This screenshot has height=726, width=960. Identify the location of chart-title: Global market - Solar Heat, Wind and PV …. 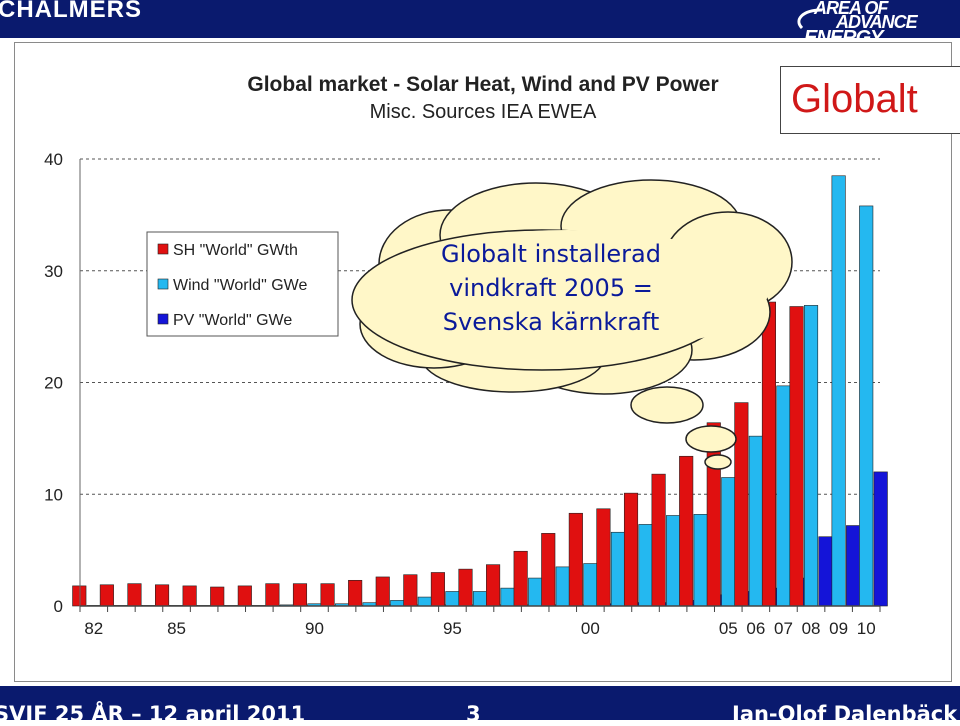
(482, 84).